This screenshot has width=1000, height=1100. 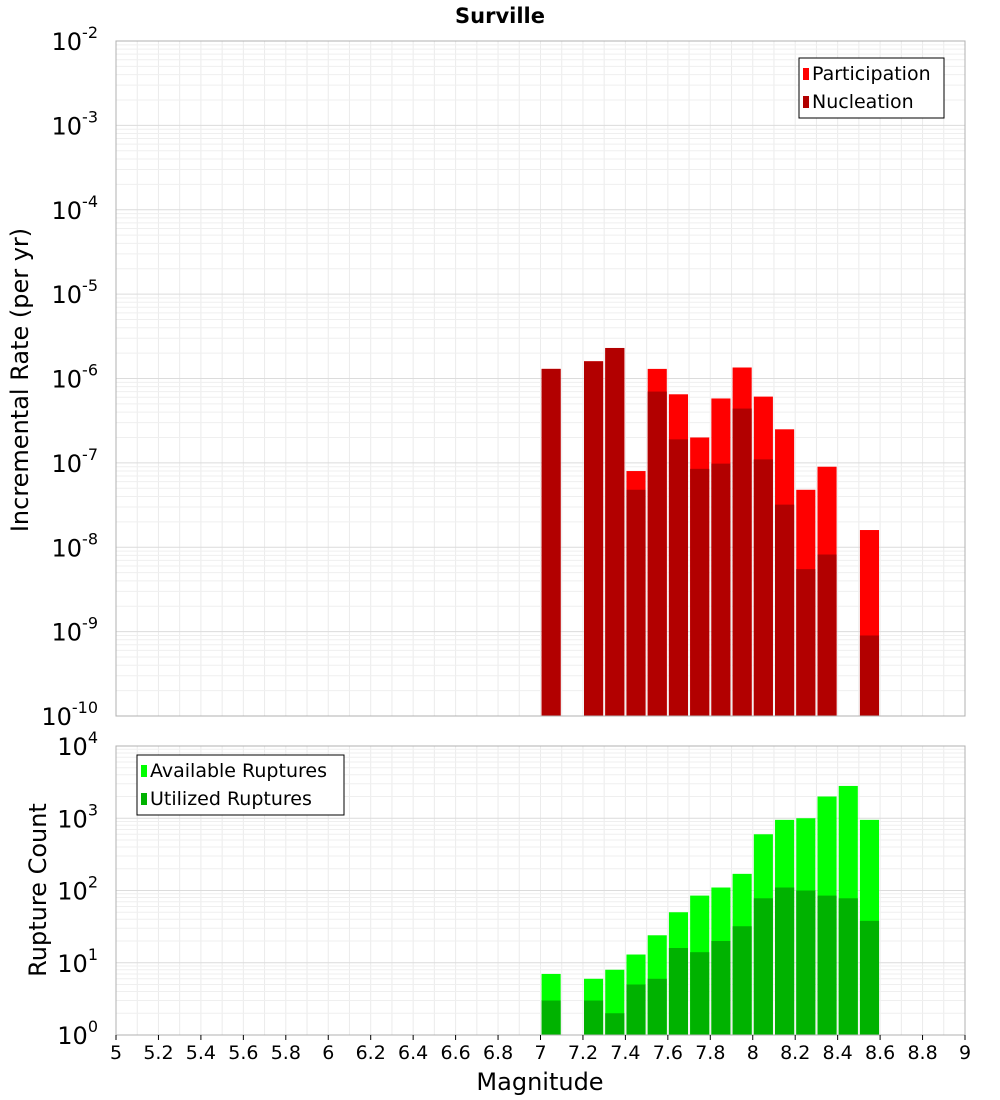 What do you see at coordinates (871, 88) in the screenshot?
I see `rate-legend-box` at bounding box center [871, 88].